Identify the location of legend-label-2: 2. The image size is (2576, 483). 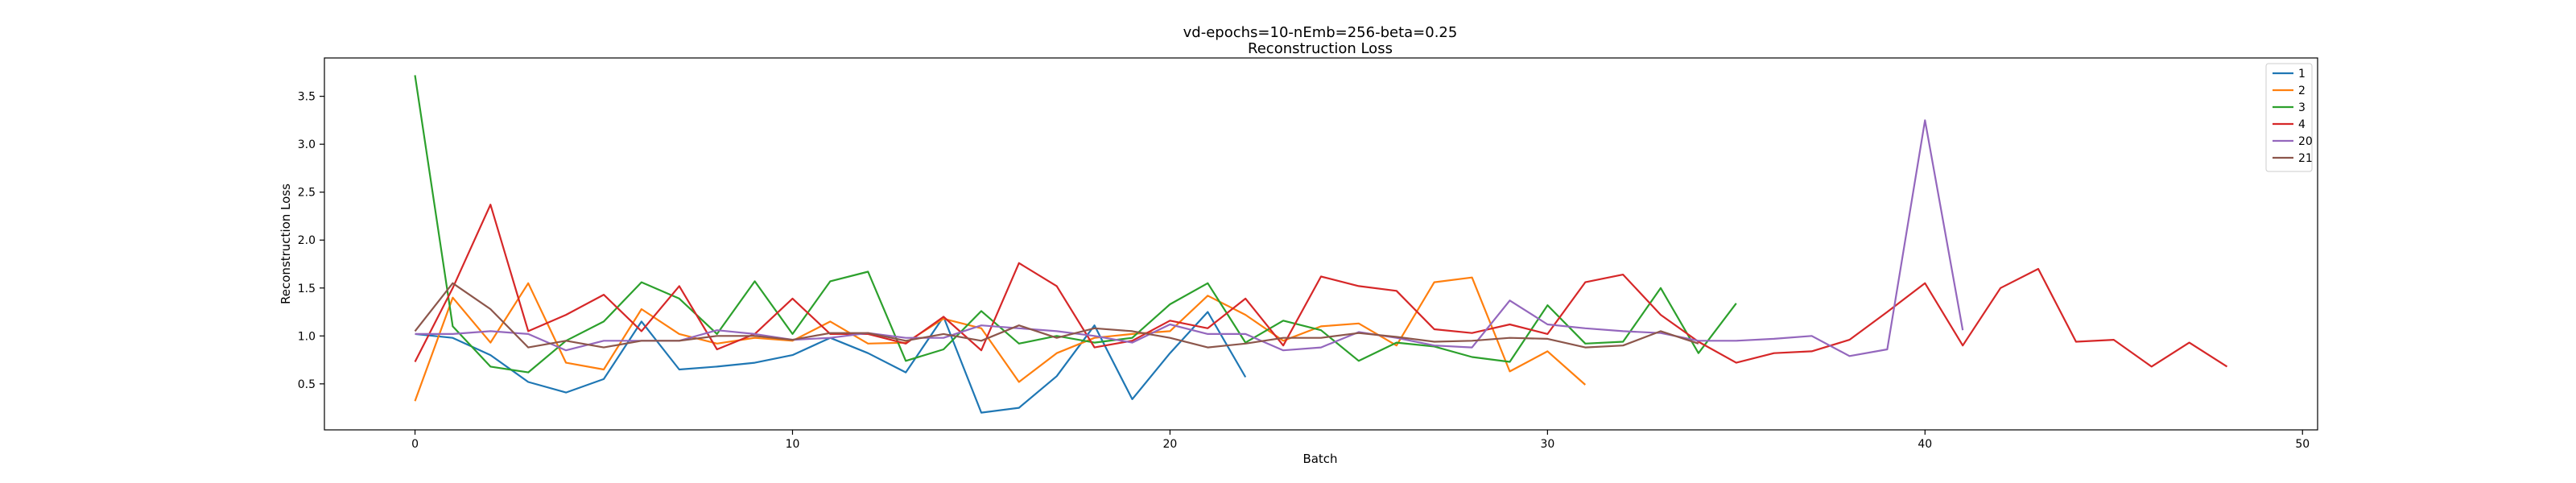
(2302, 91).